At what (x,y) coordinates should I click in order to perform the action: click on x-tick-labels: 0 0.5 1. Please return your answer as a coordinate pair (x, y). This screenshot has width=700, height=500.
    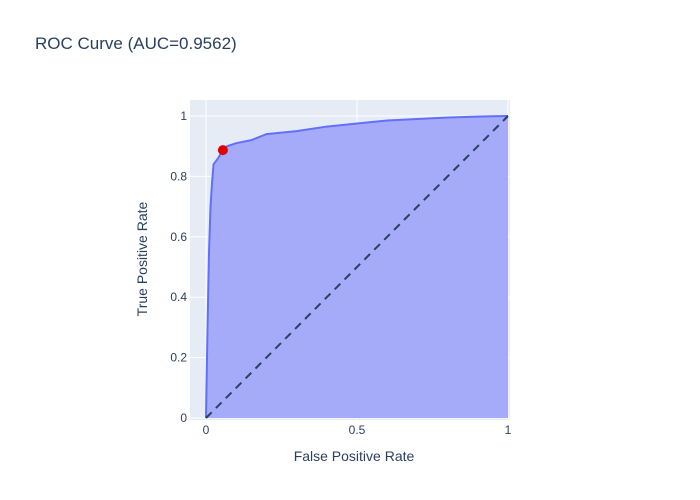
    Looking at the image, I should click on (357, 430).